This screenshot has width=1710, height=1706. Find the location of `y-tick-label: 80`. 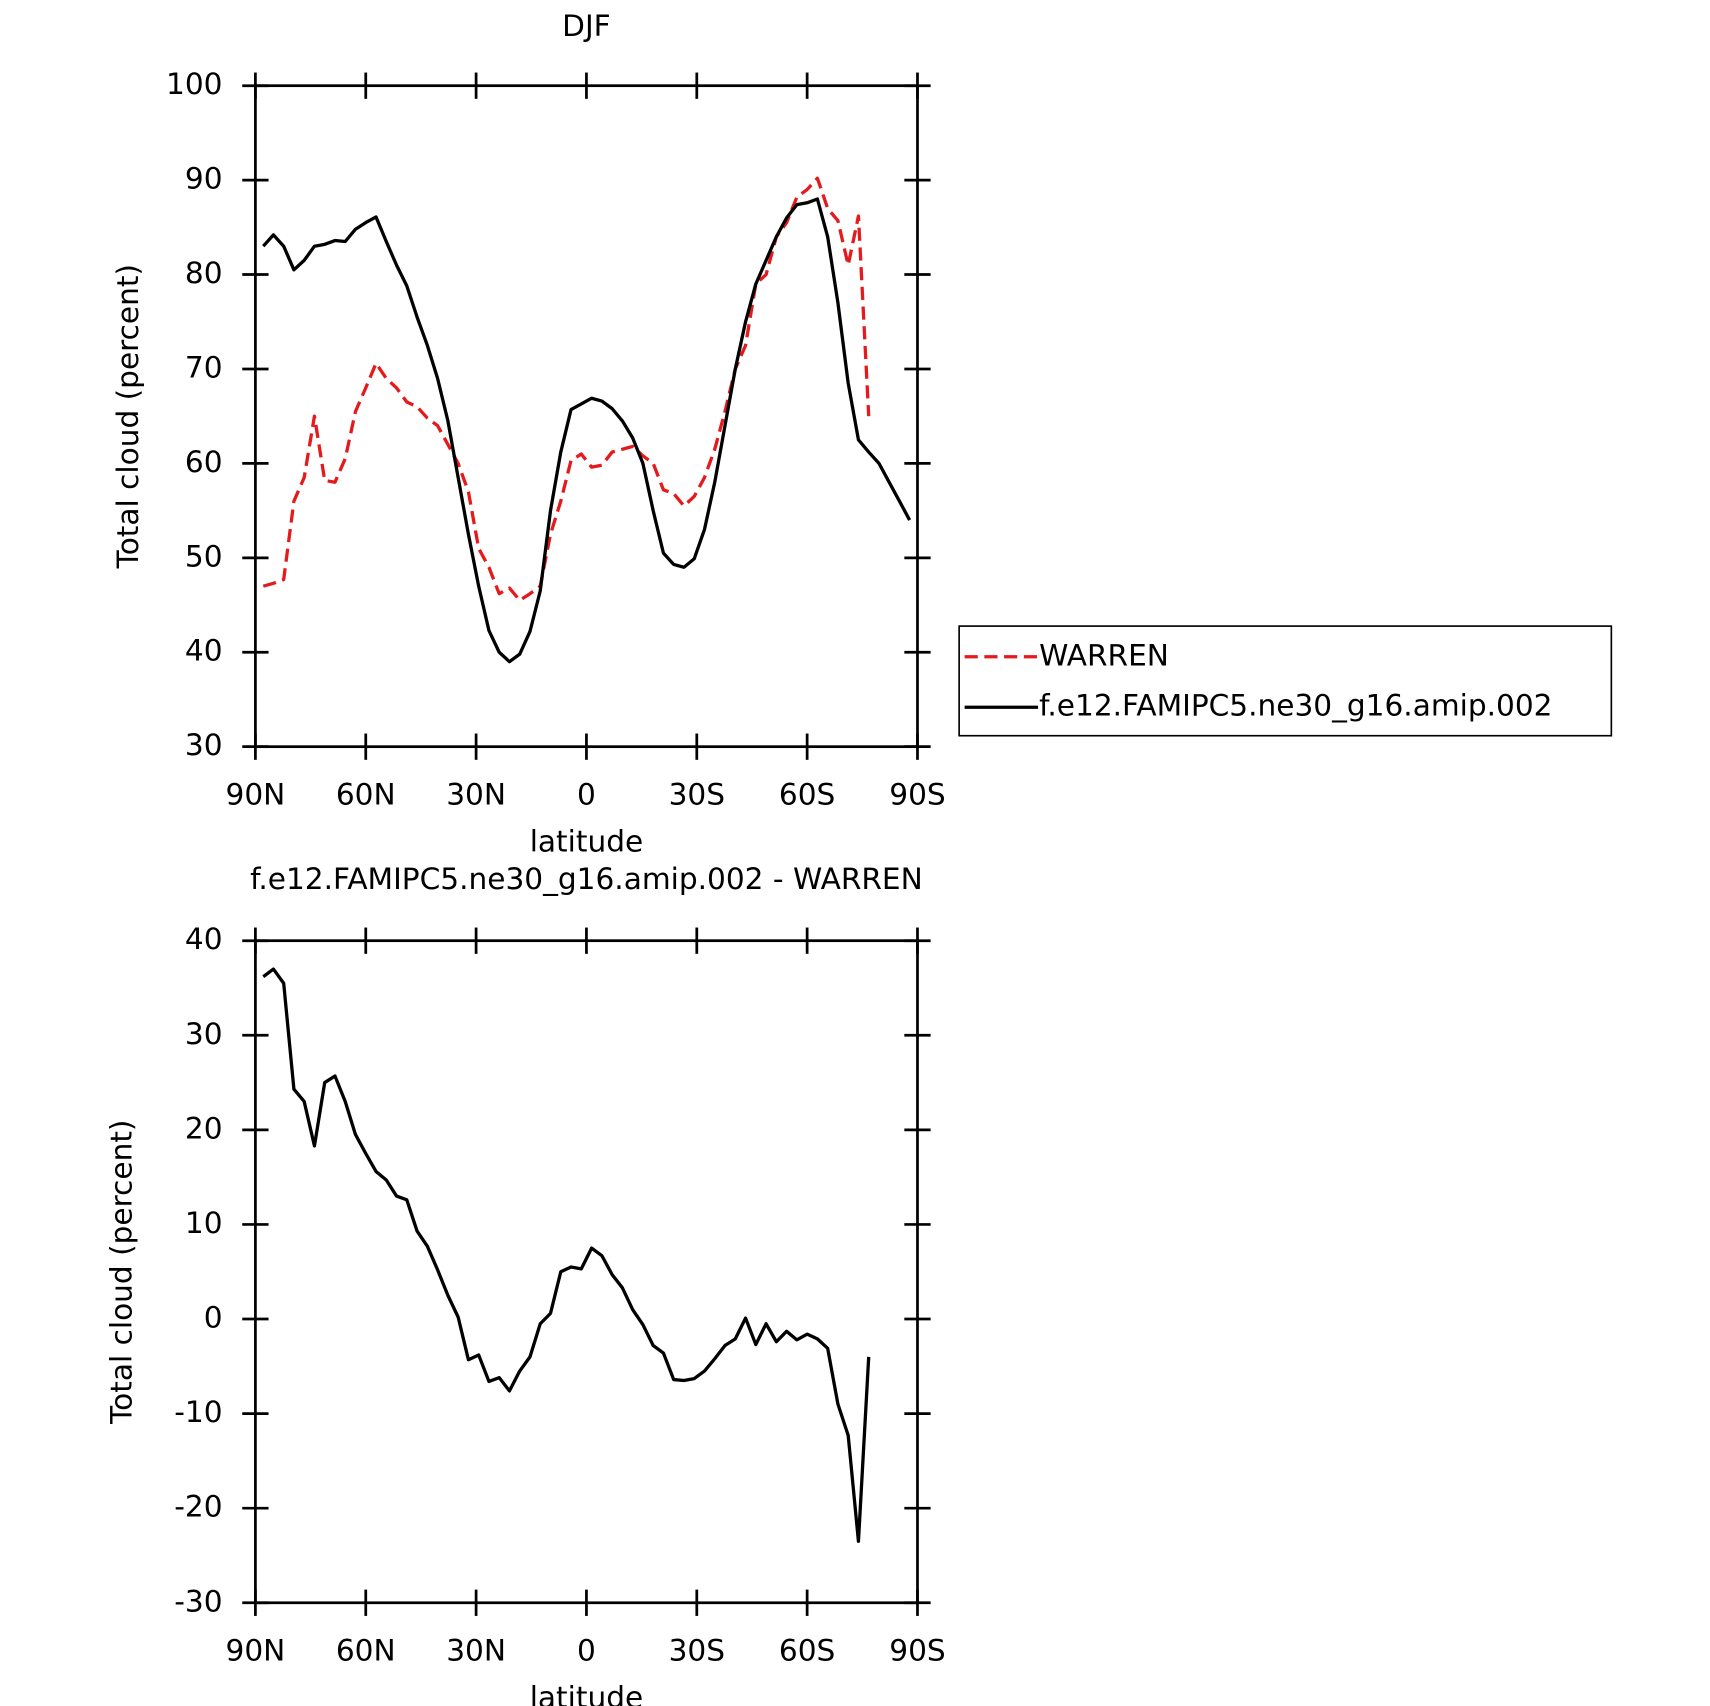

y-tick-label: 80 is located at coordinates (204, 273).